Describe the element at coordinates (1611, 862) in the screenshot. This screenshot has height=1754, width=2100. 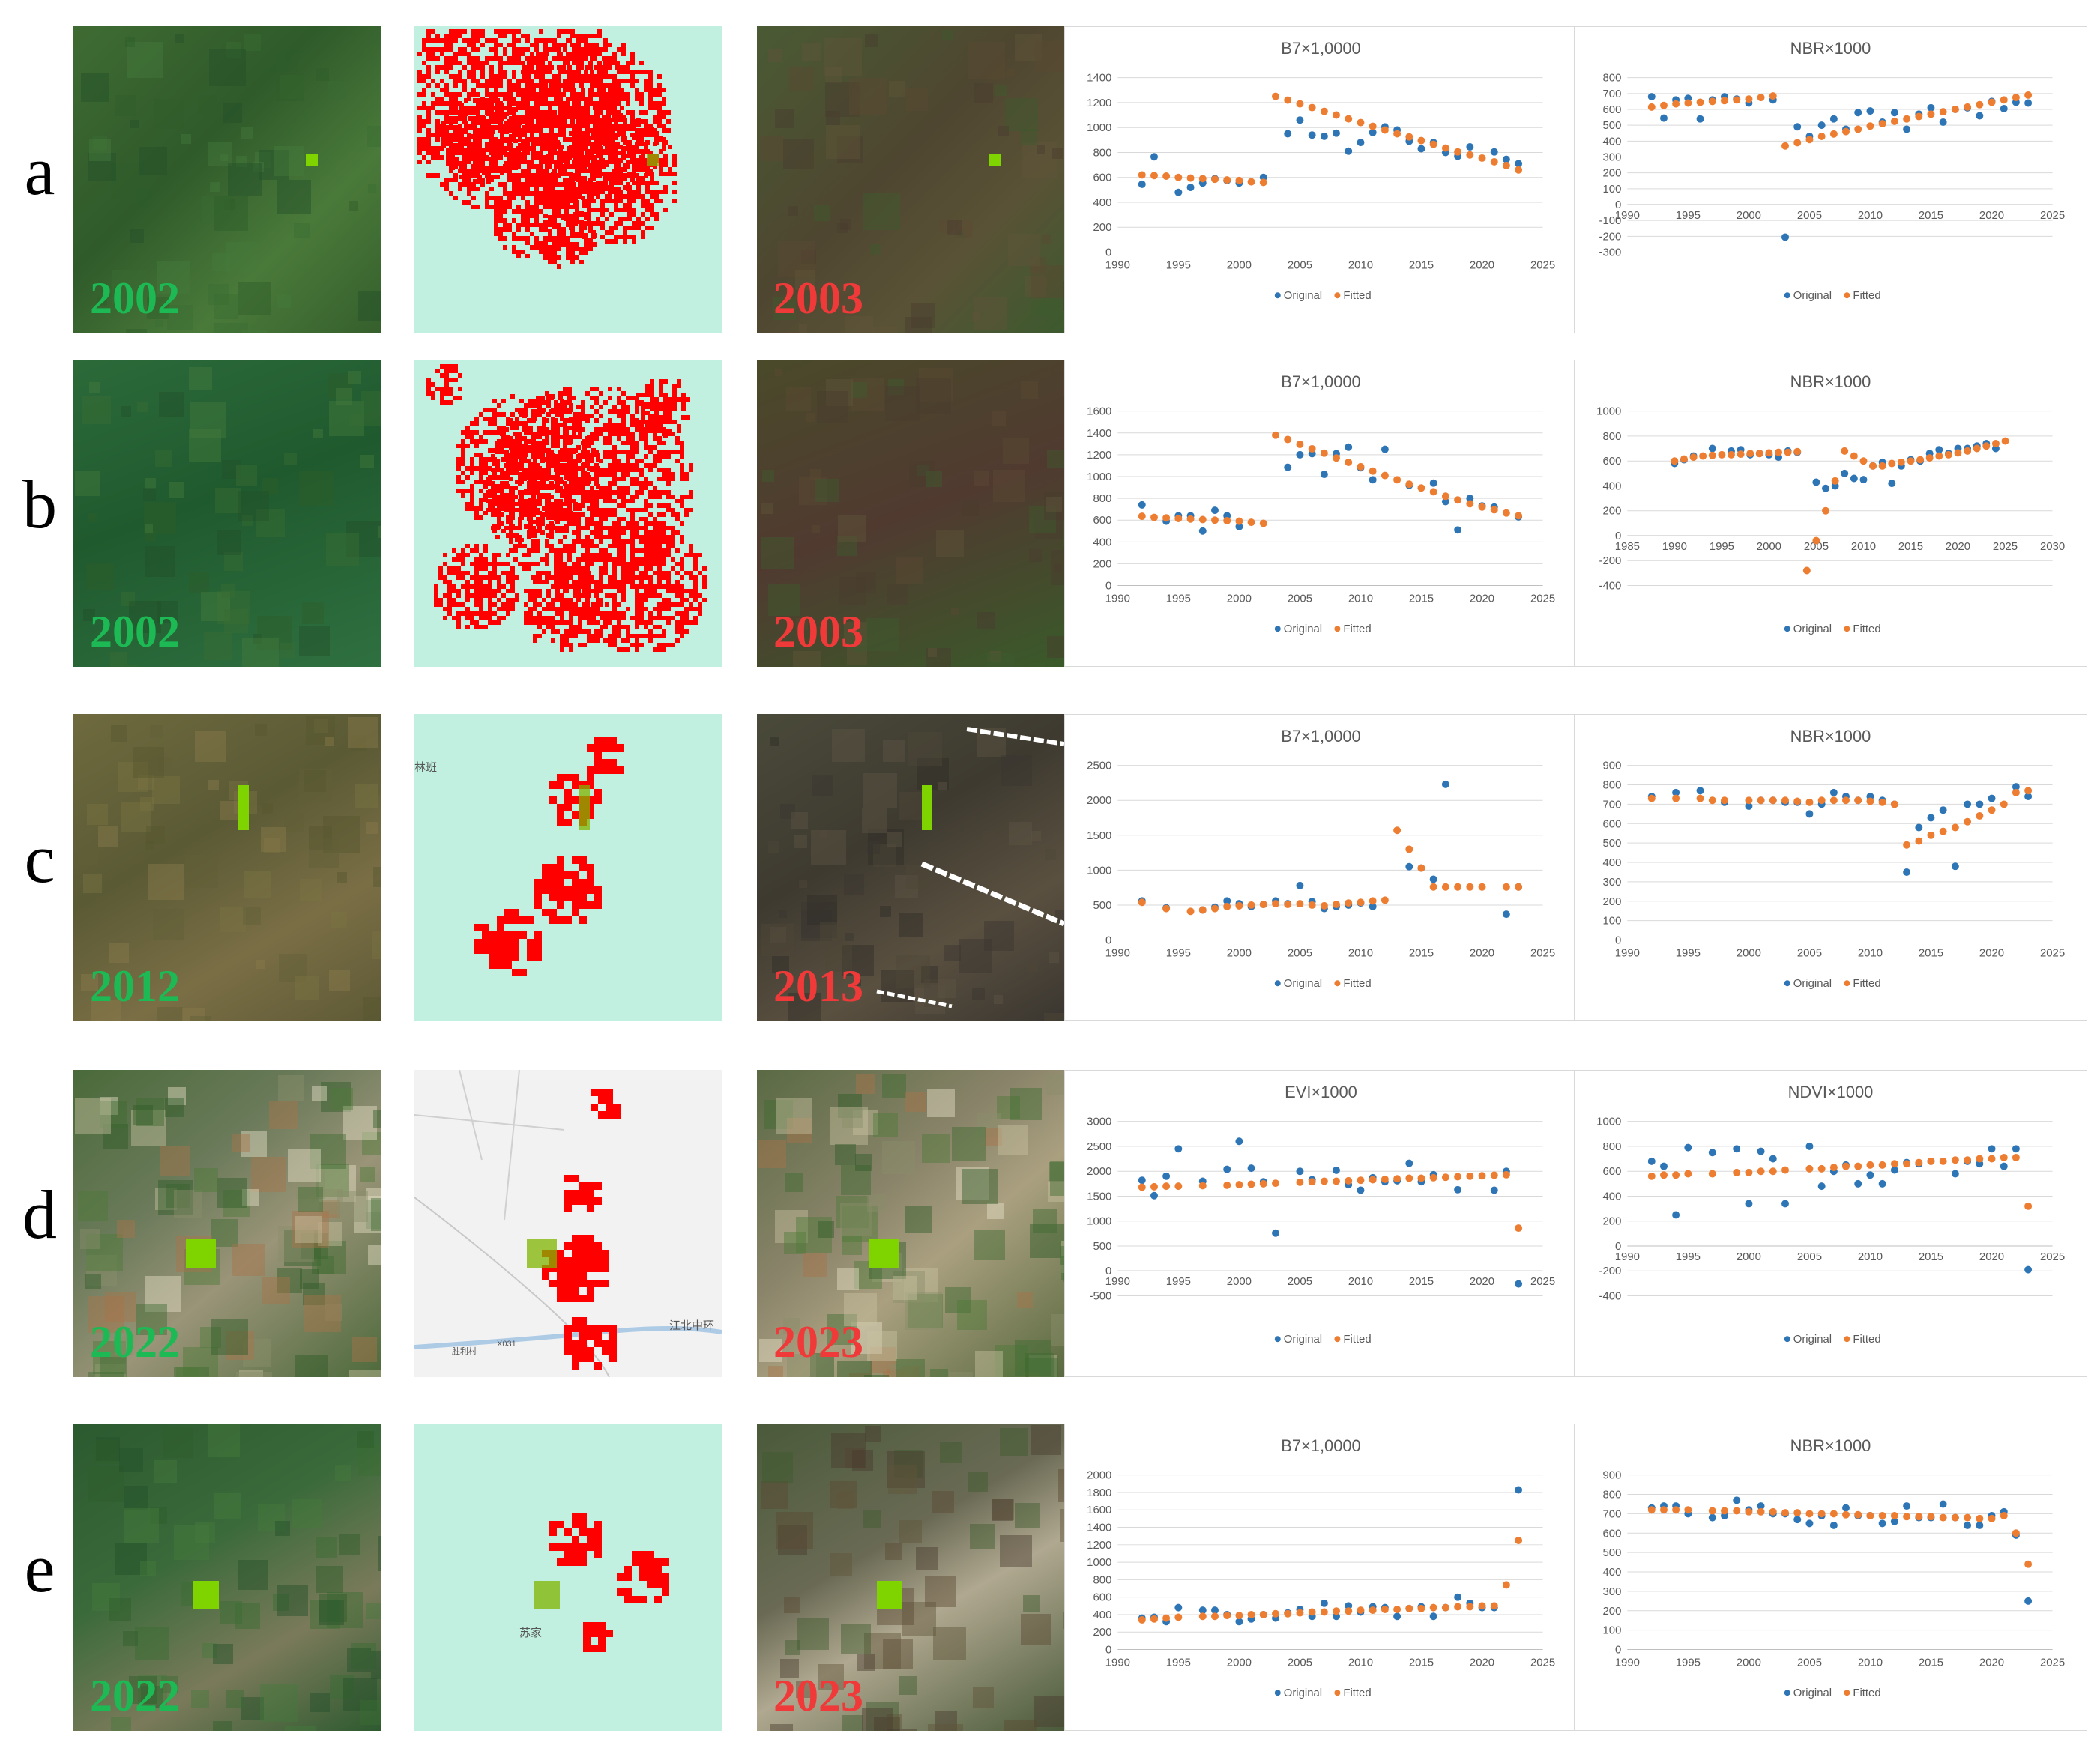
I see `y-tick-label: 400` at that location.